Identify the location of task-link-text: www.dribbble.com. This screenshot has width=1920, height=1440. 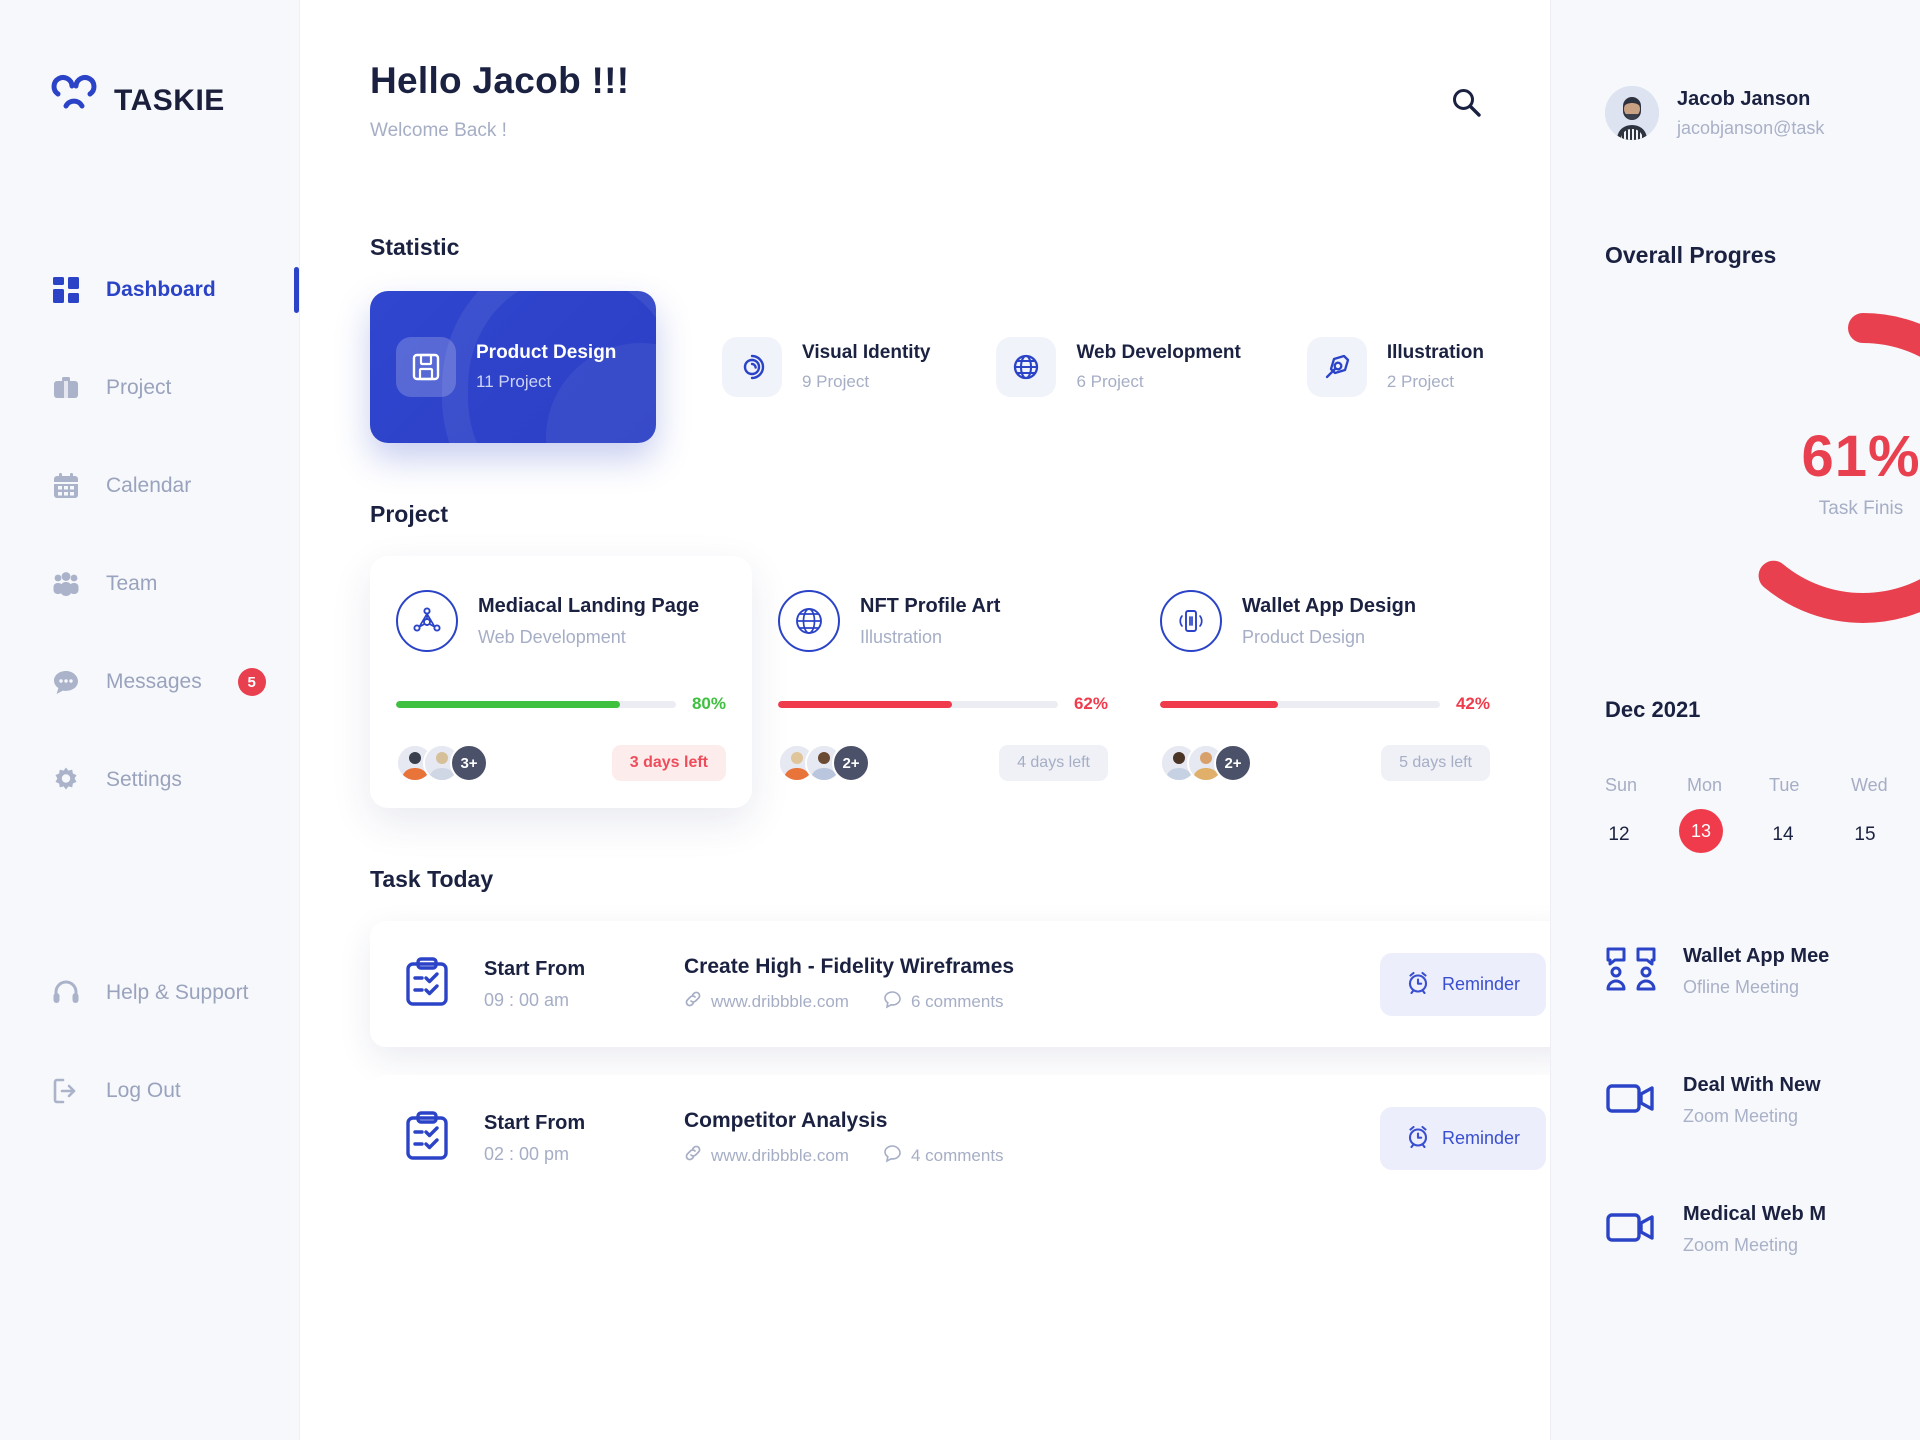
(780, 1155).